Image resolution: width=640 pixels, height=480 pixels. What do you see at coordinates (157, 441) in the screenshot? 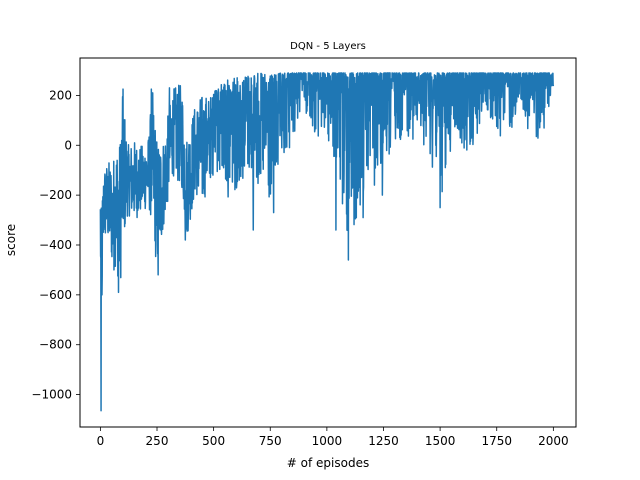
I see `x-tick-label: 250` at bounding box center [157, 441].